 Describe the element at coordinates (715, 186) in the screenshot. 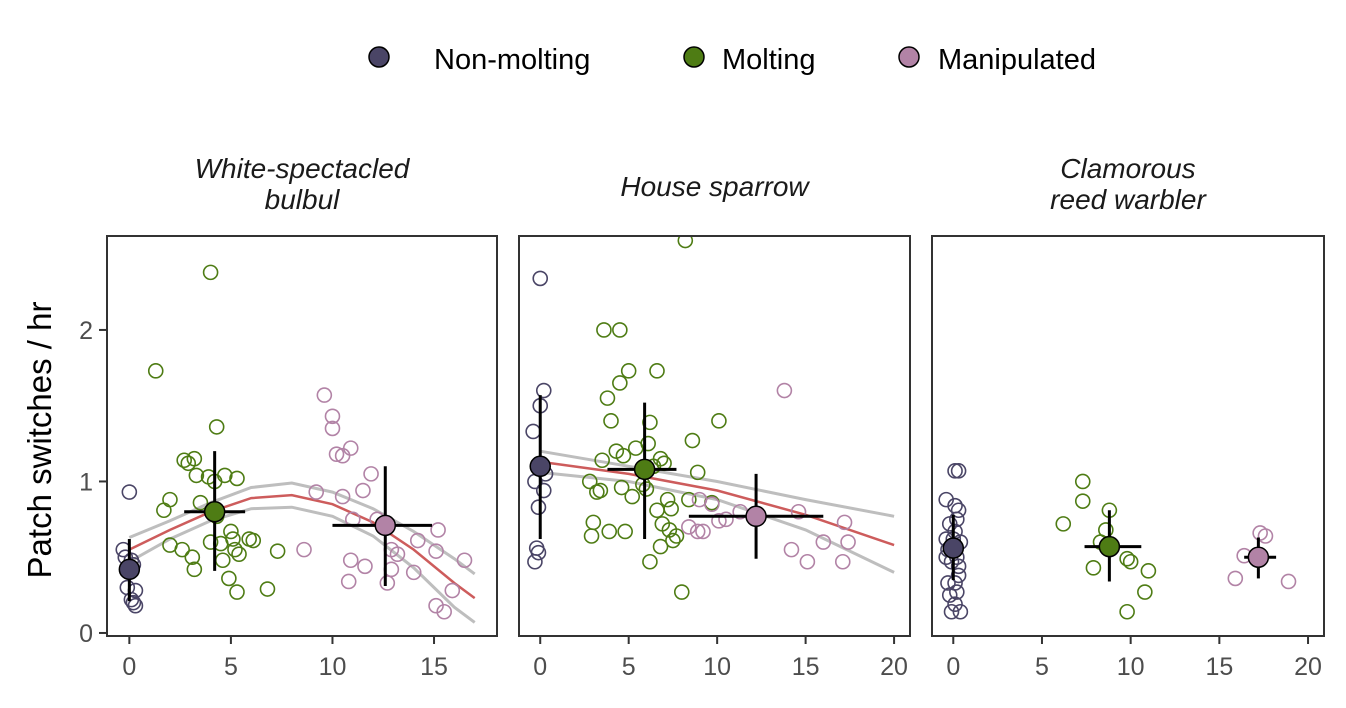

I see `panel-title-line: House sparrow` at that location.